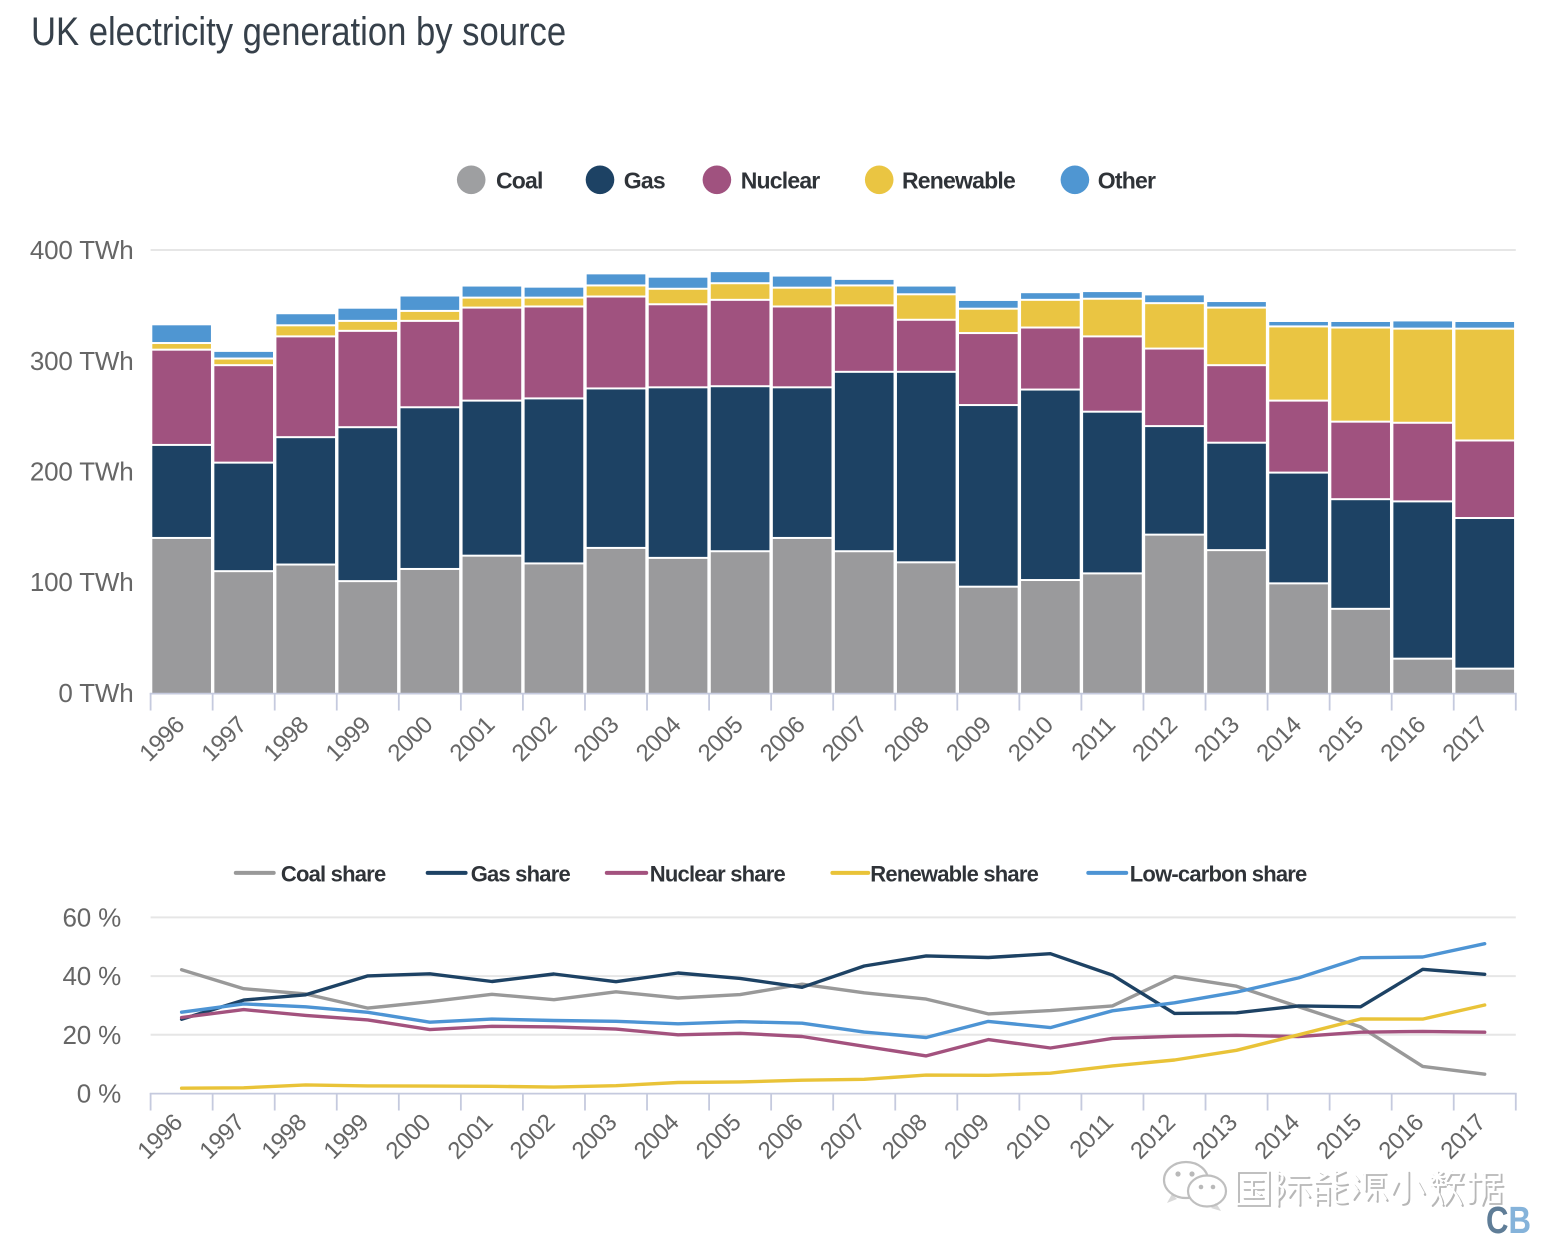 Image resolution: width=1550 pixels, height=1256 pixels. I want to click on svg-text: 200 TWh, so click(82, 472).